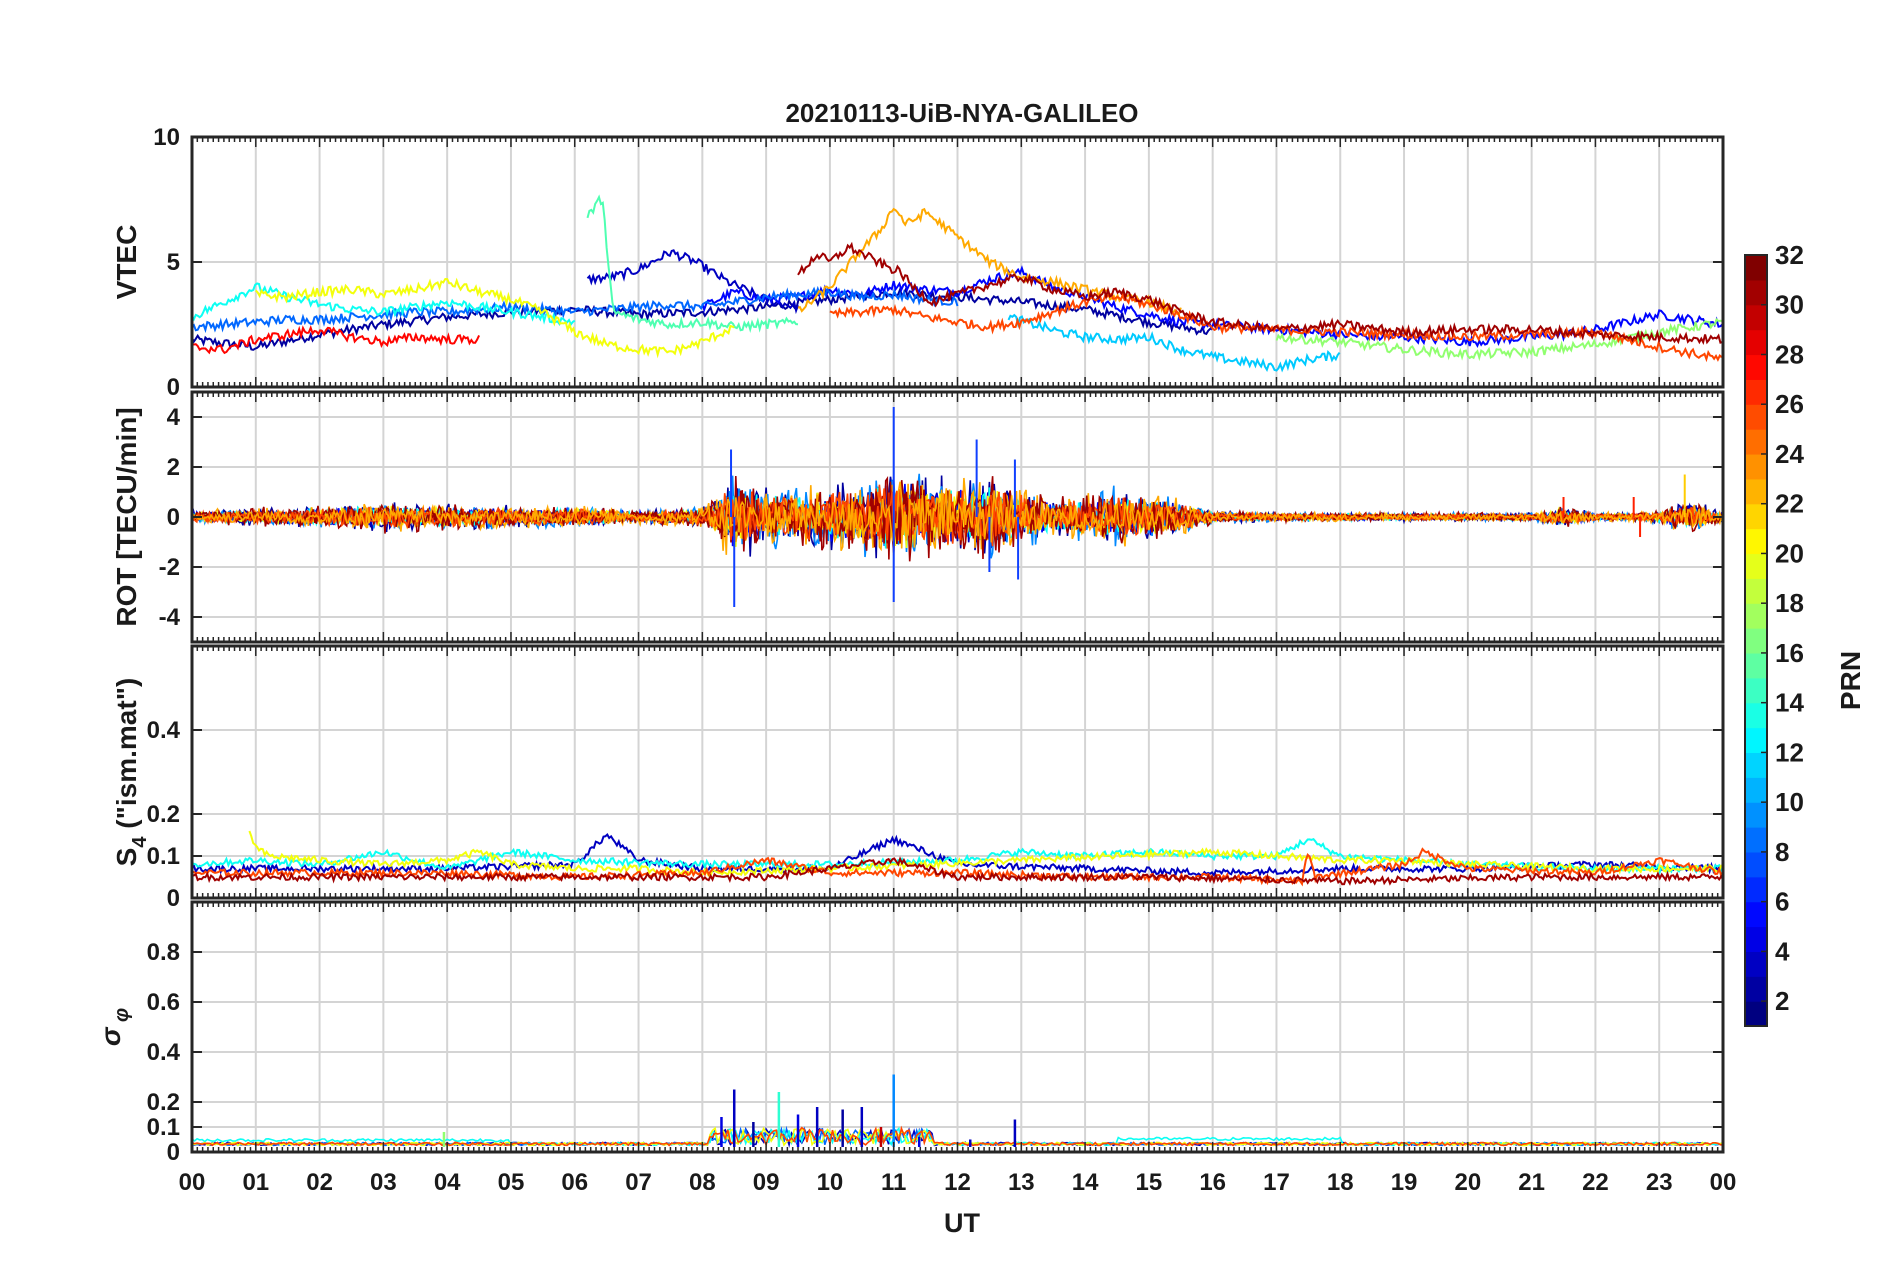 The image size is (1902, 1272). I want to click on y-tick-label: 0.4, so click(164, 1052).